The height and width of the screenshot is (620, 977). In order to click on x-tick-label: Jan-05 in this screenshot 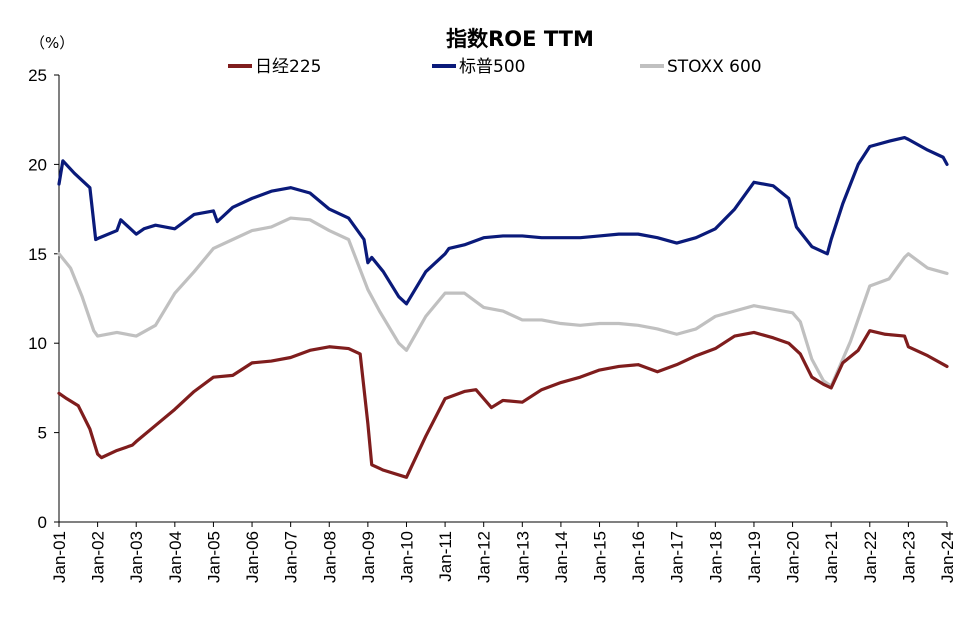, I will do `click(213, 557)`.